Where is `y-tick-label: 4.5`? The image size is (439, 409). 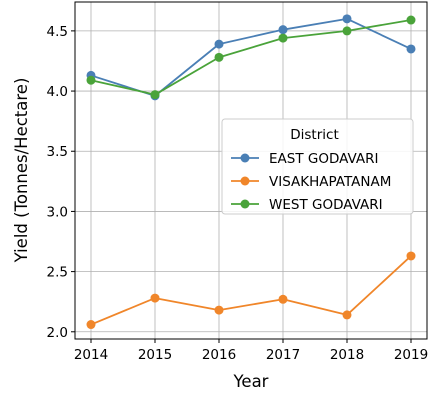 y-tick-label: 4.5 is located at coordinates (57, 32).